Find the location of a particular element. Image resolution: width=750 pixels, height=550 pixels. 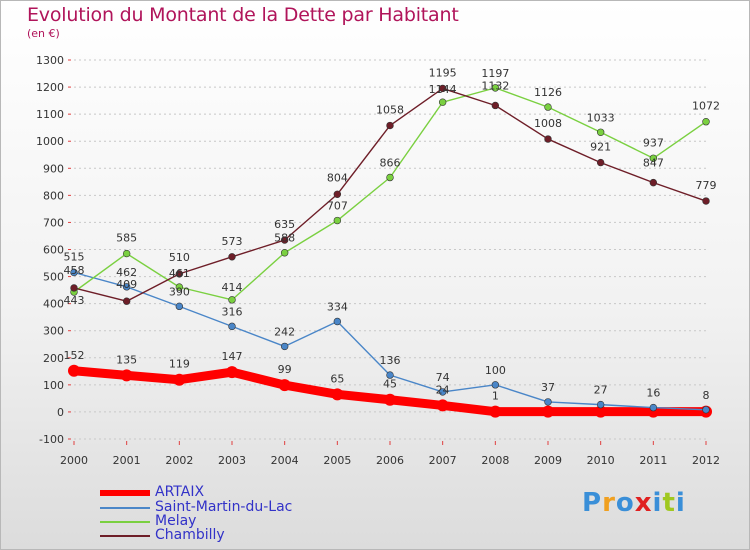

point-chambilly-2007 is located at coordinates (442, 88).